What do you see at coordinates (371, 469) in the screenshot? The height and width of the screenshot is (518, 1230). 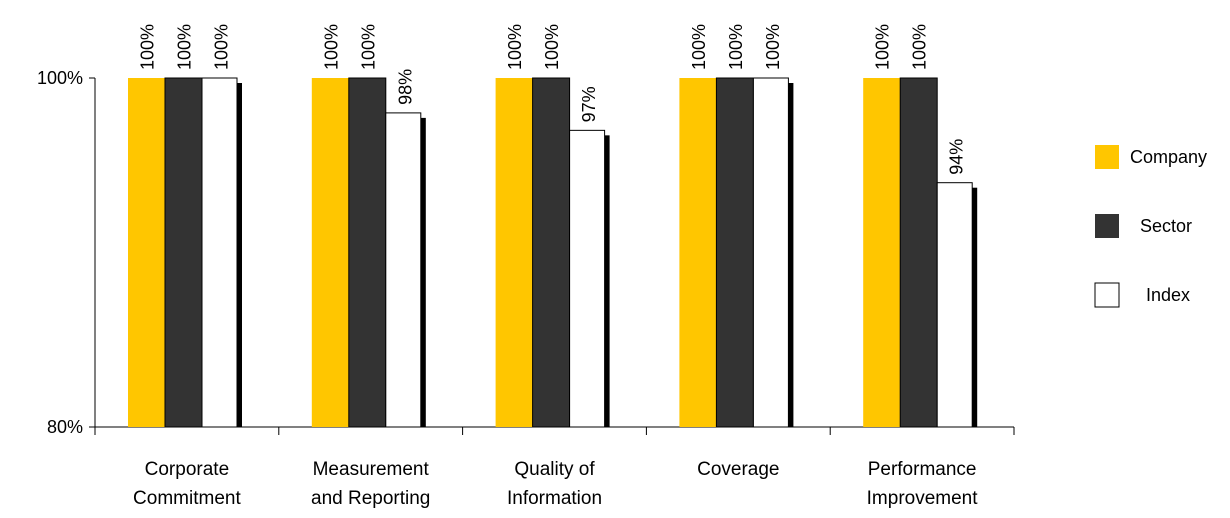 I see `x-tick-label: Measurement` at bounding box center [371, 469].